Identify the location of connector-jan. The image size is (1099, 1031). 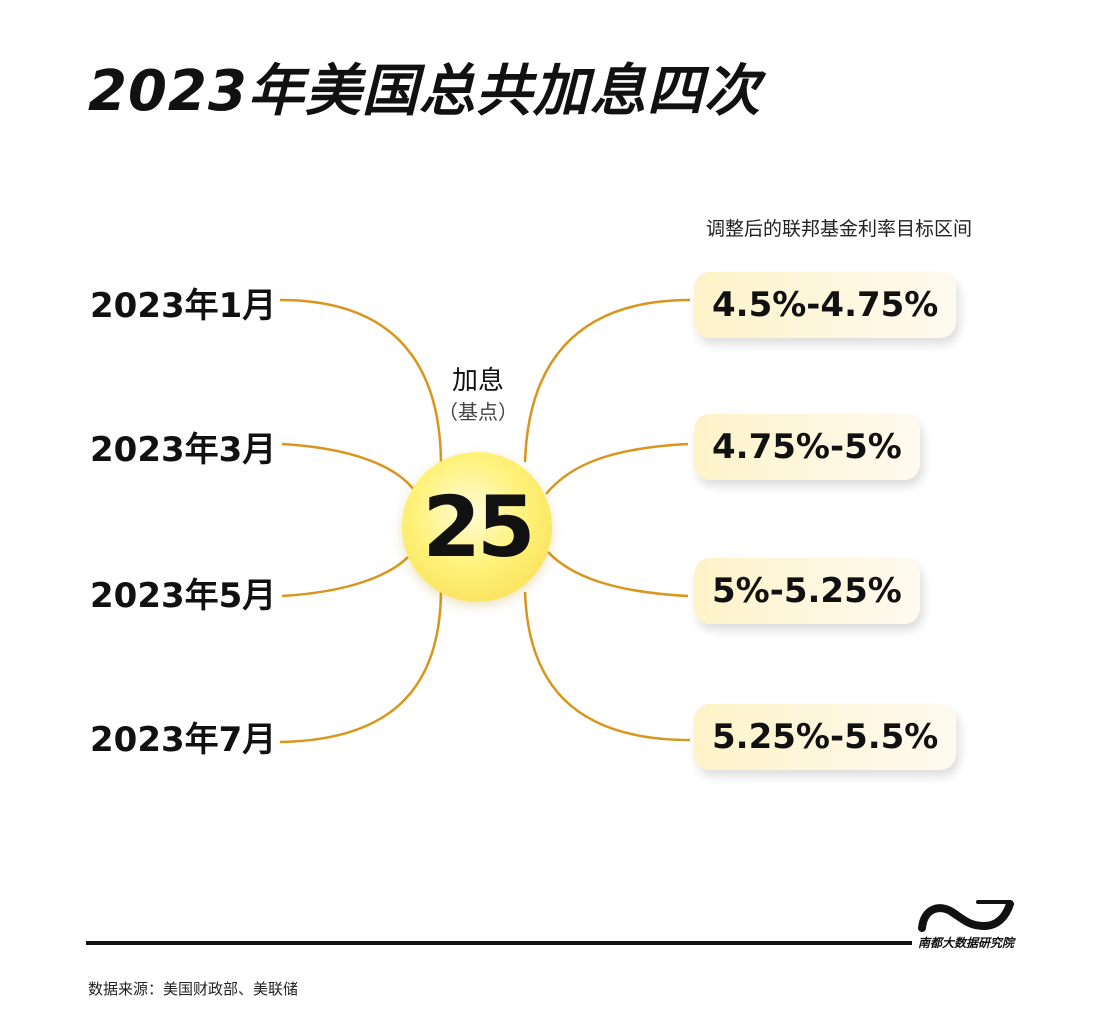
(361, 380).